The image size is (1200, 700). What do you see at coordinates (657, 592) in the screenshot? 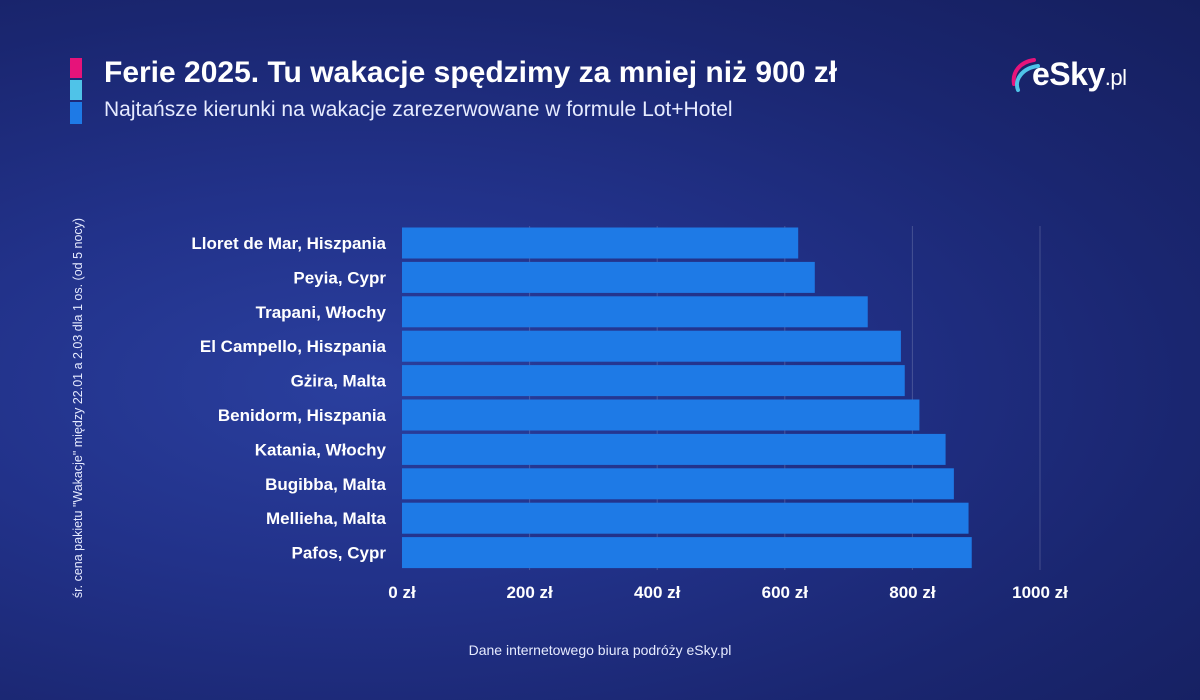
I see `x-tick-label: 400 zł` at bounding box center [657, 592].